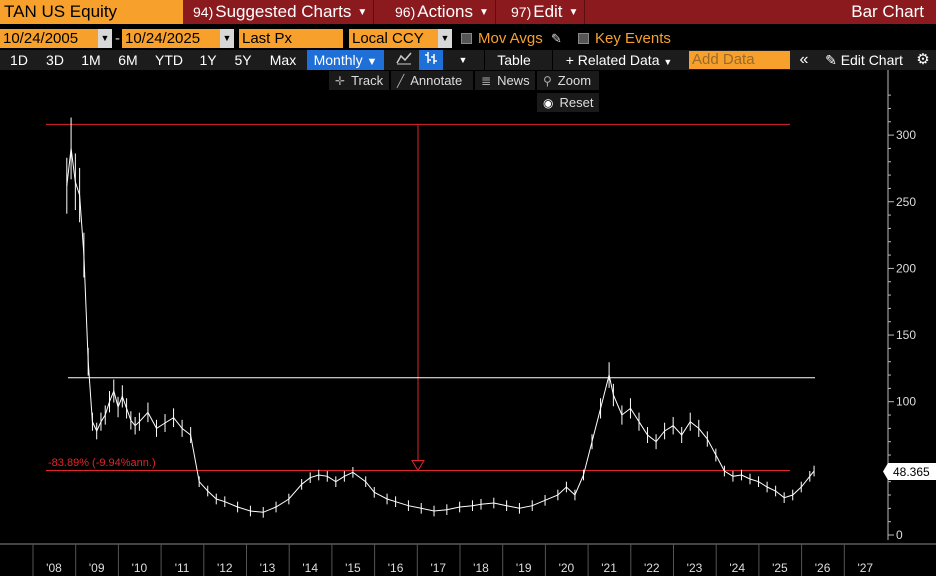 This screenshot has height=576, width=936. What do you see at coordinates (56, 38) in the screenshot?
I see `start-date-field: 10/24/2005 ▼` at bounding box center [56, 38].